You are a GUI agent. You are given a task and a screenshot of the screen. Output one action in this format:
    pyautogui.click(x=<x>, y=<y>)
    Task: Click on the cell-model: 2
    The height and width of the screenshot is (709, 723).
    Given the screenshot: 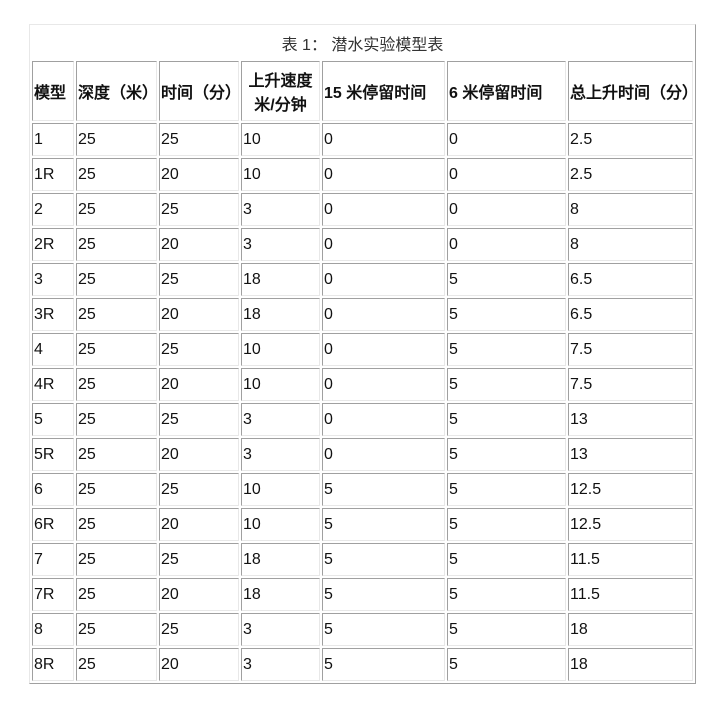 What is the action you would take?
    pyautogui.click(x=53, y=209)
    